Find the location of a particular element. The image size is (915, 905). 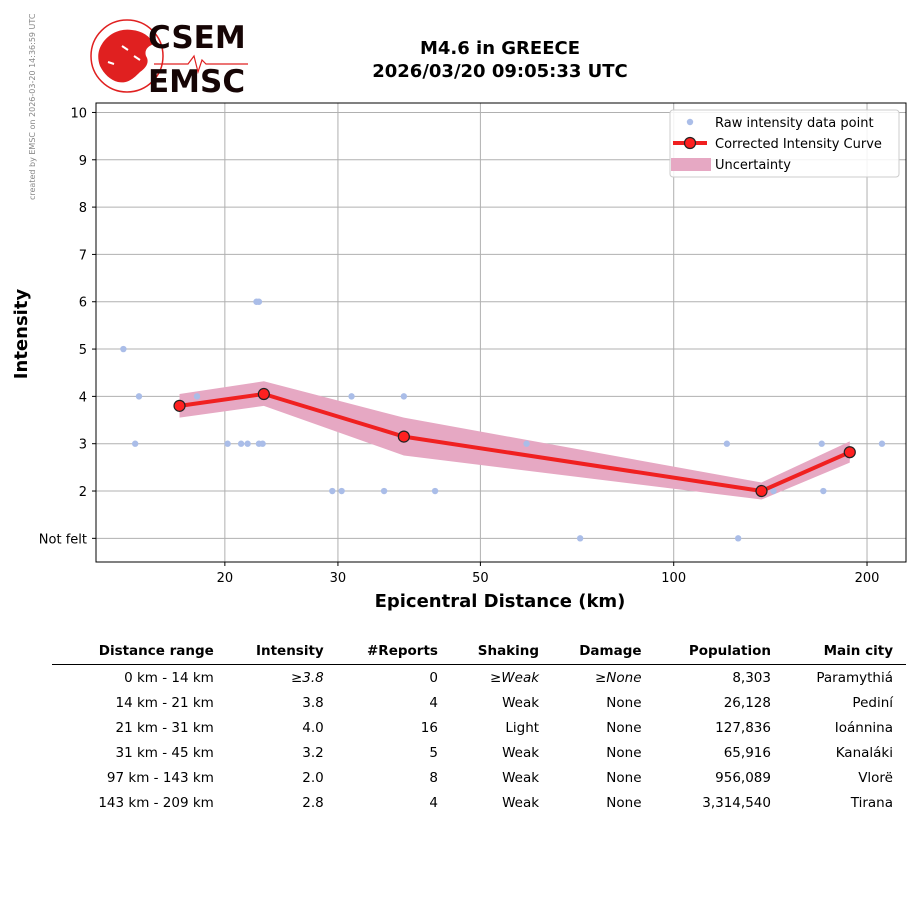

seismogram-icon is located at coordinates (201, 64).